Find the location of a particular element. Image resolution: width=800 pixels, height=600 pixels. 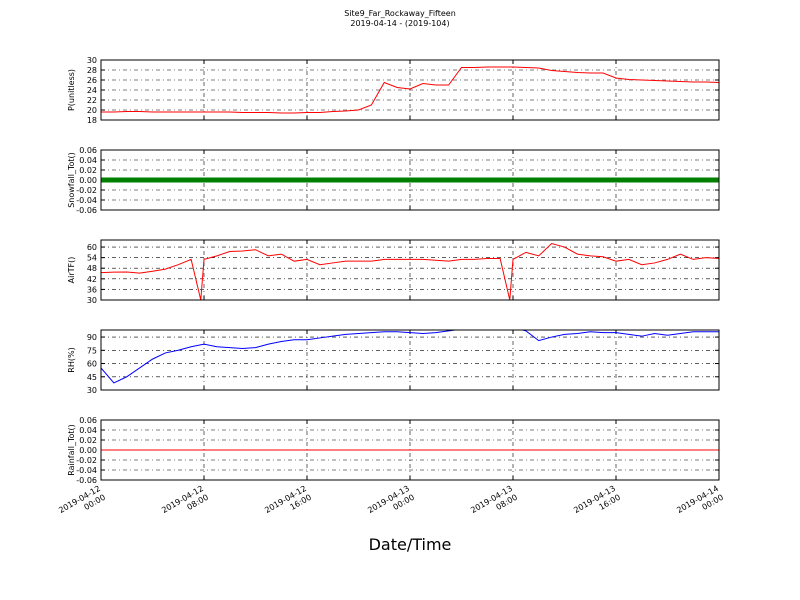

y-tick-label: 22 is located at coordinates (92, 100).